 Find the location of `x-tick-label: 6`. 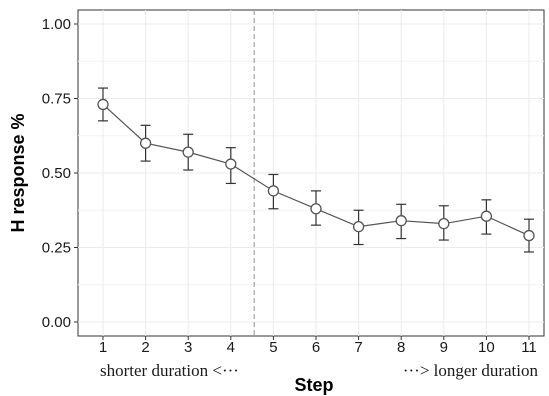

x-tick-label: 6 is located at coordinates (316, 347).